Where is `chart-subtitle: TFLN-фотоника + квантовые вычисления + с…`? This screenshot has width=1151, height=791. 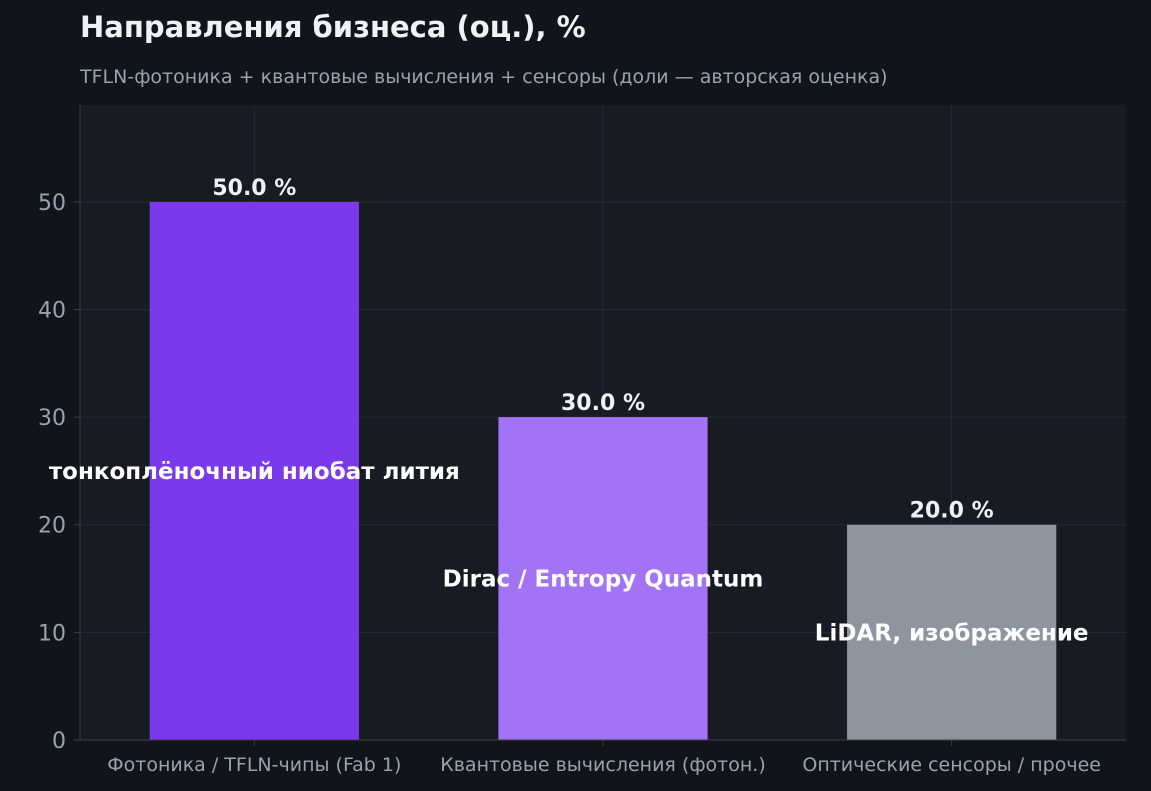 chart-subtitle: TFLN-фотоника + квантовые вычисления + с… is located at coordinates (484, 77).